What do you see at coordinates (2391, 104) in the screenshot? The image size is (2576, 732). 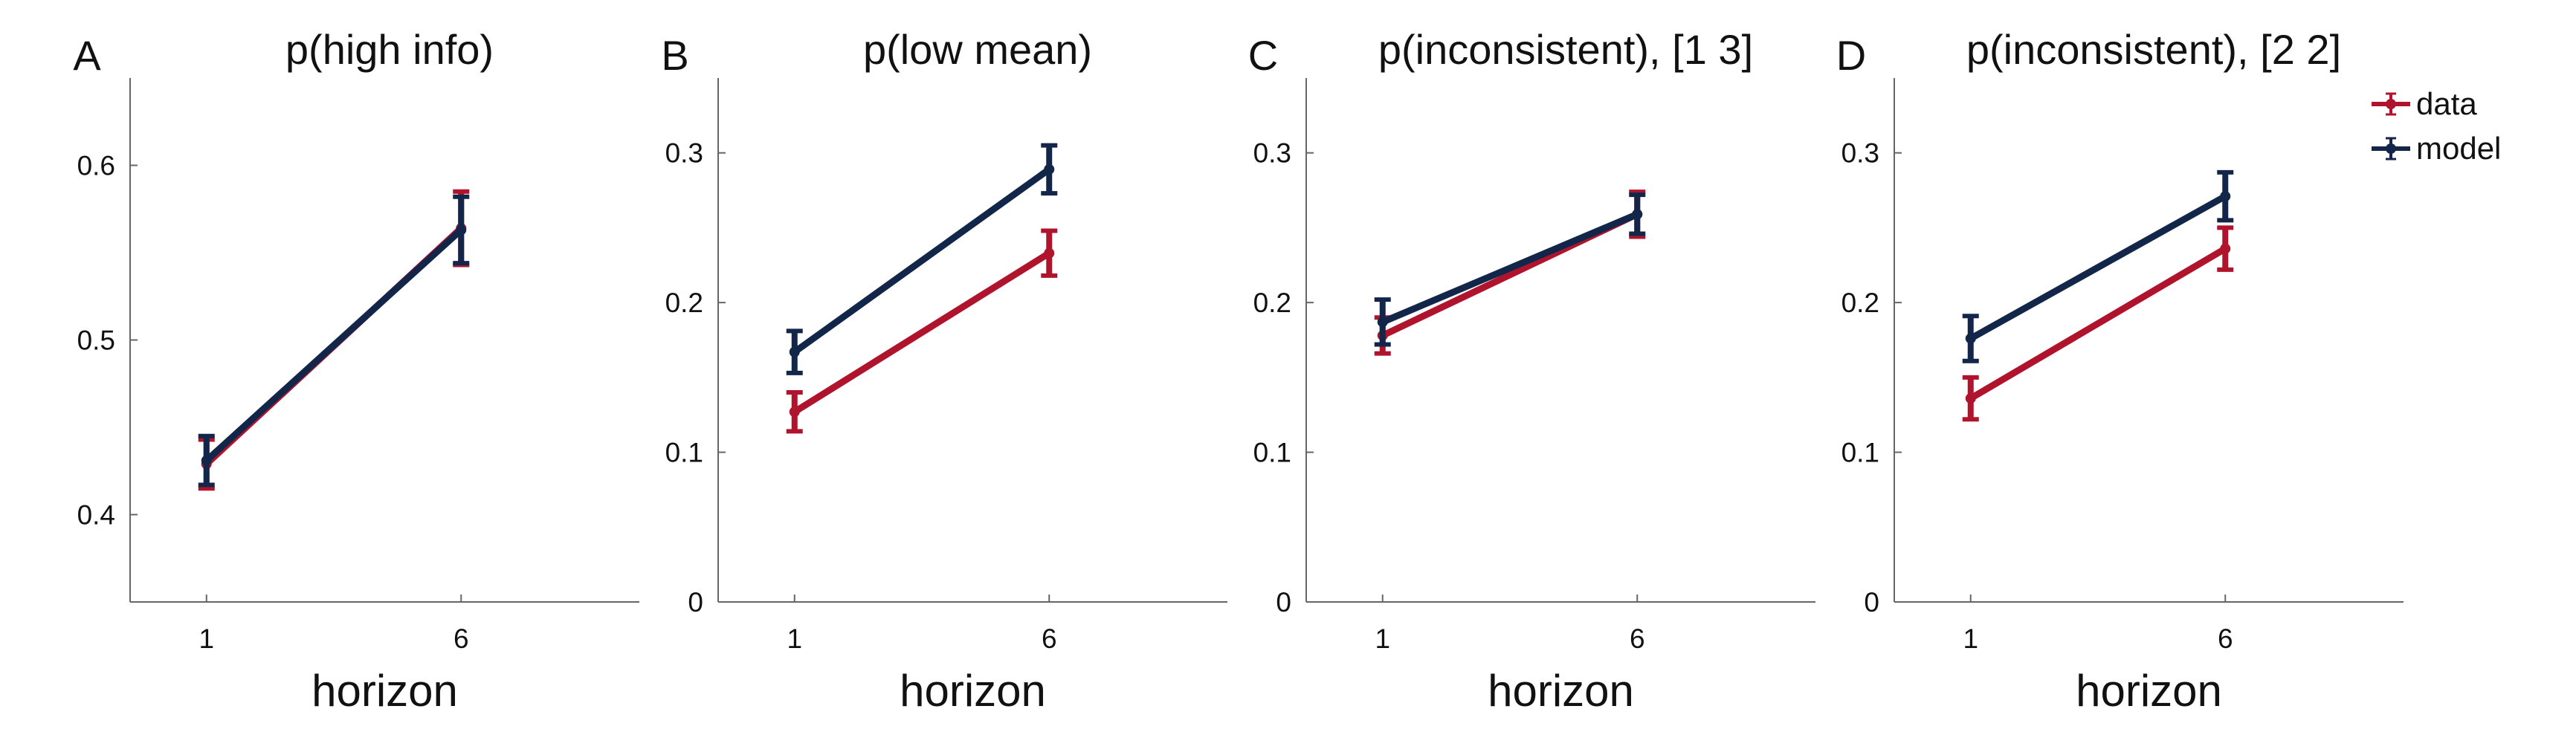 I see `legend-marker-data` at bounding box center [2391, 104].